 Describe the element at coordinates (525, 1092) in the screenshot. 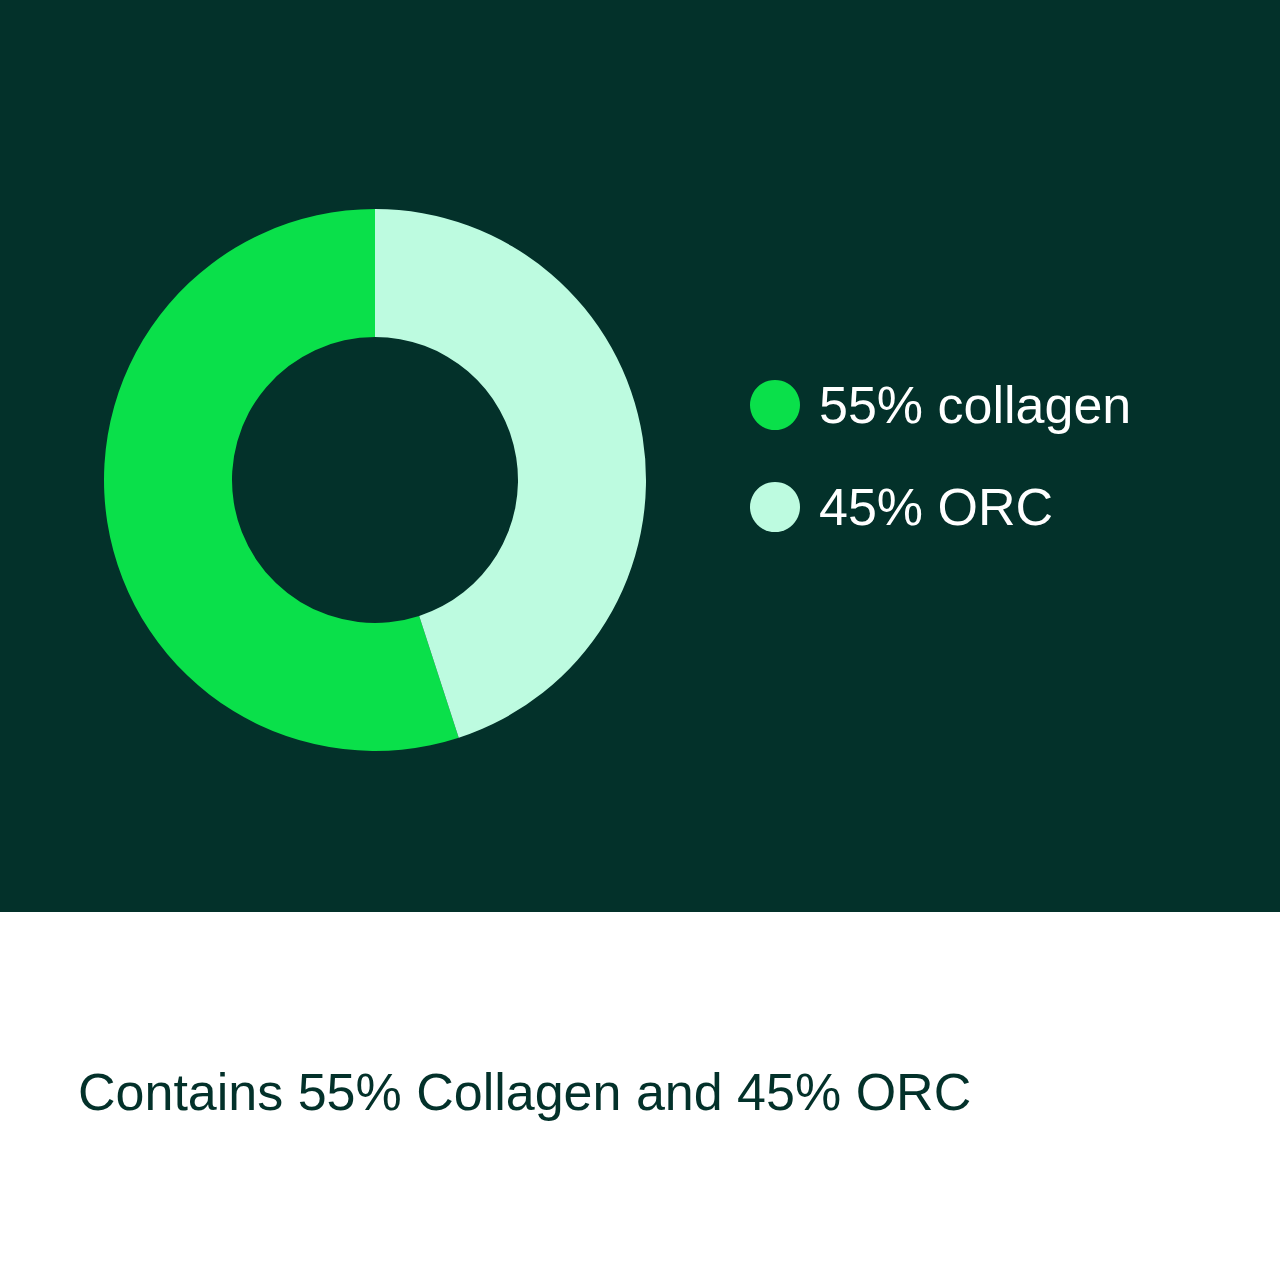

I see `text: Contains 55% Collagen and 45% ORC` at that location.